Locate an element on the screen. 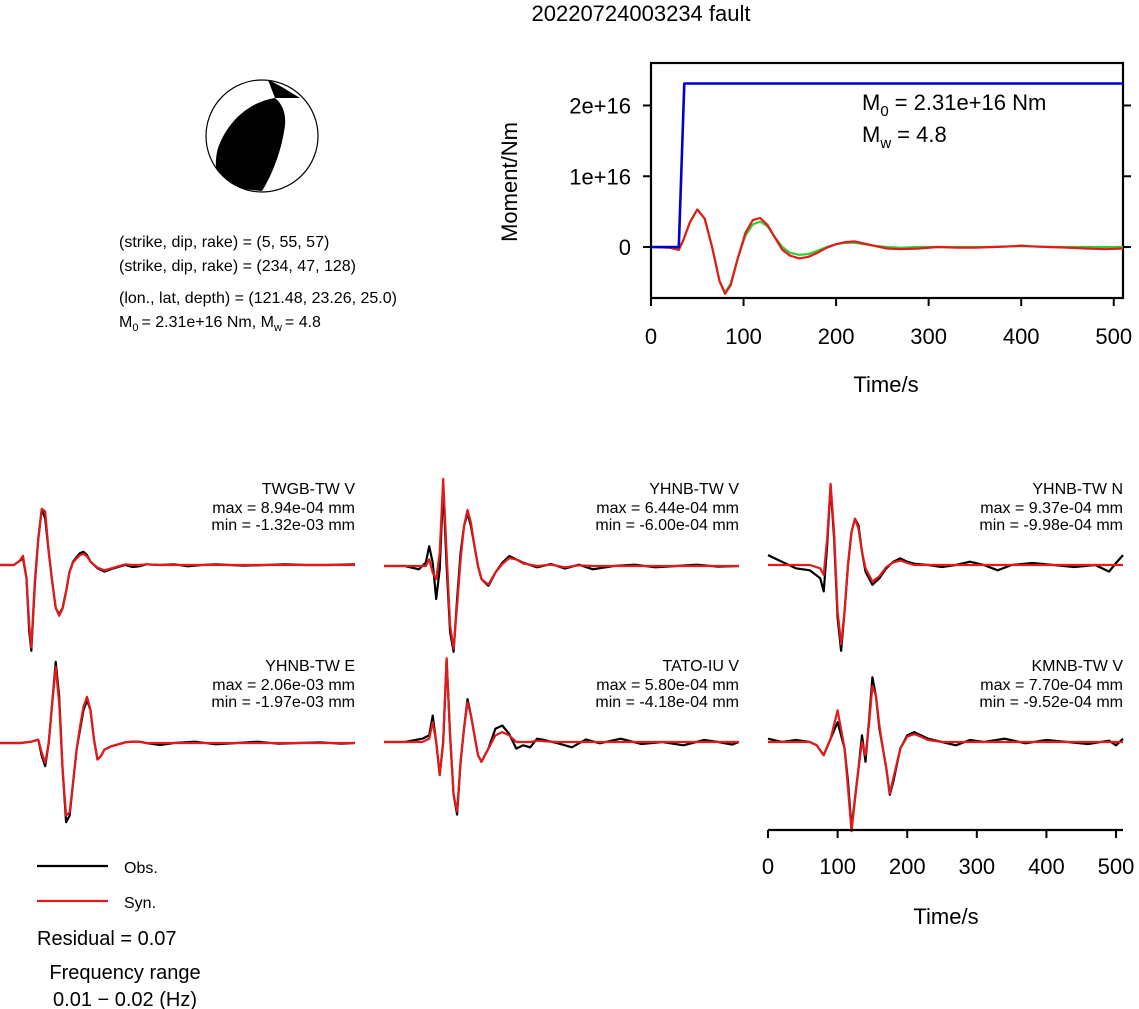 Image resolution: width=1139 pixels, height=1009 pixels. moment-series-rate-a is located at coordinates (887, 251).